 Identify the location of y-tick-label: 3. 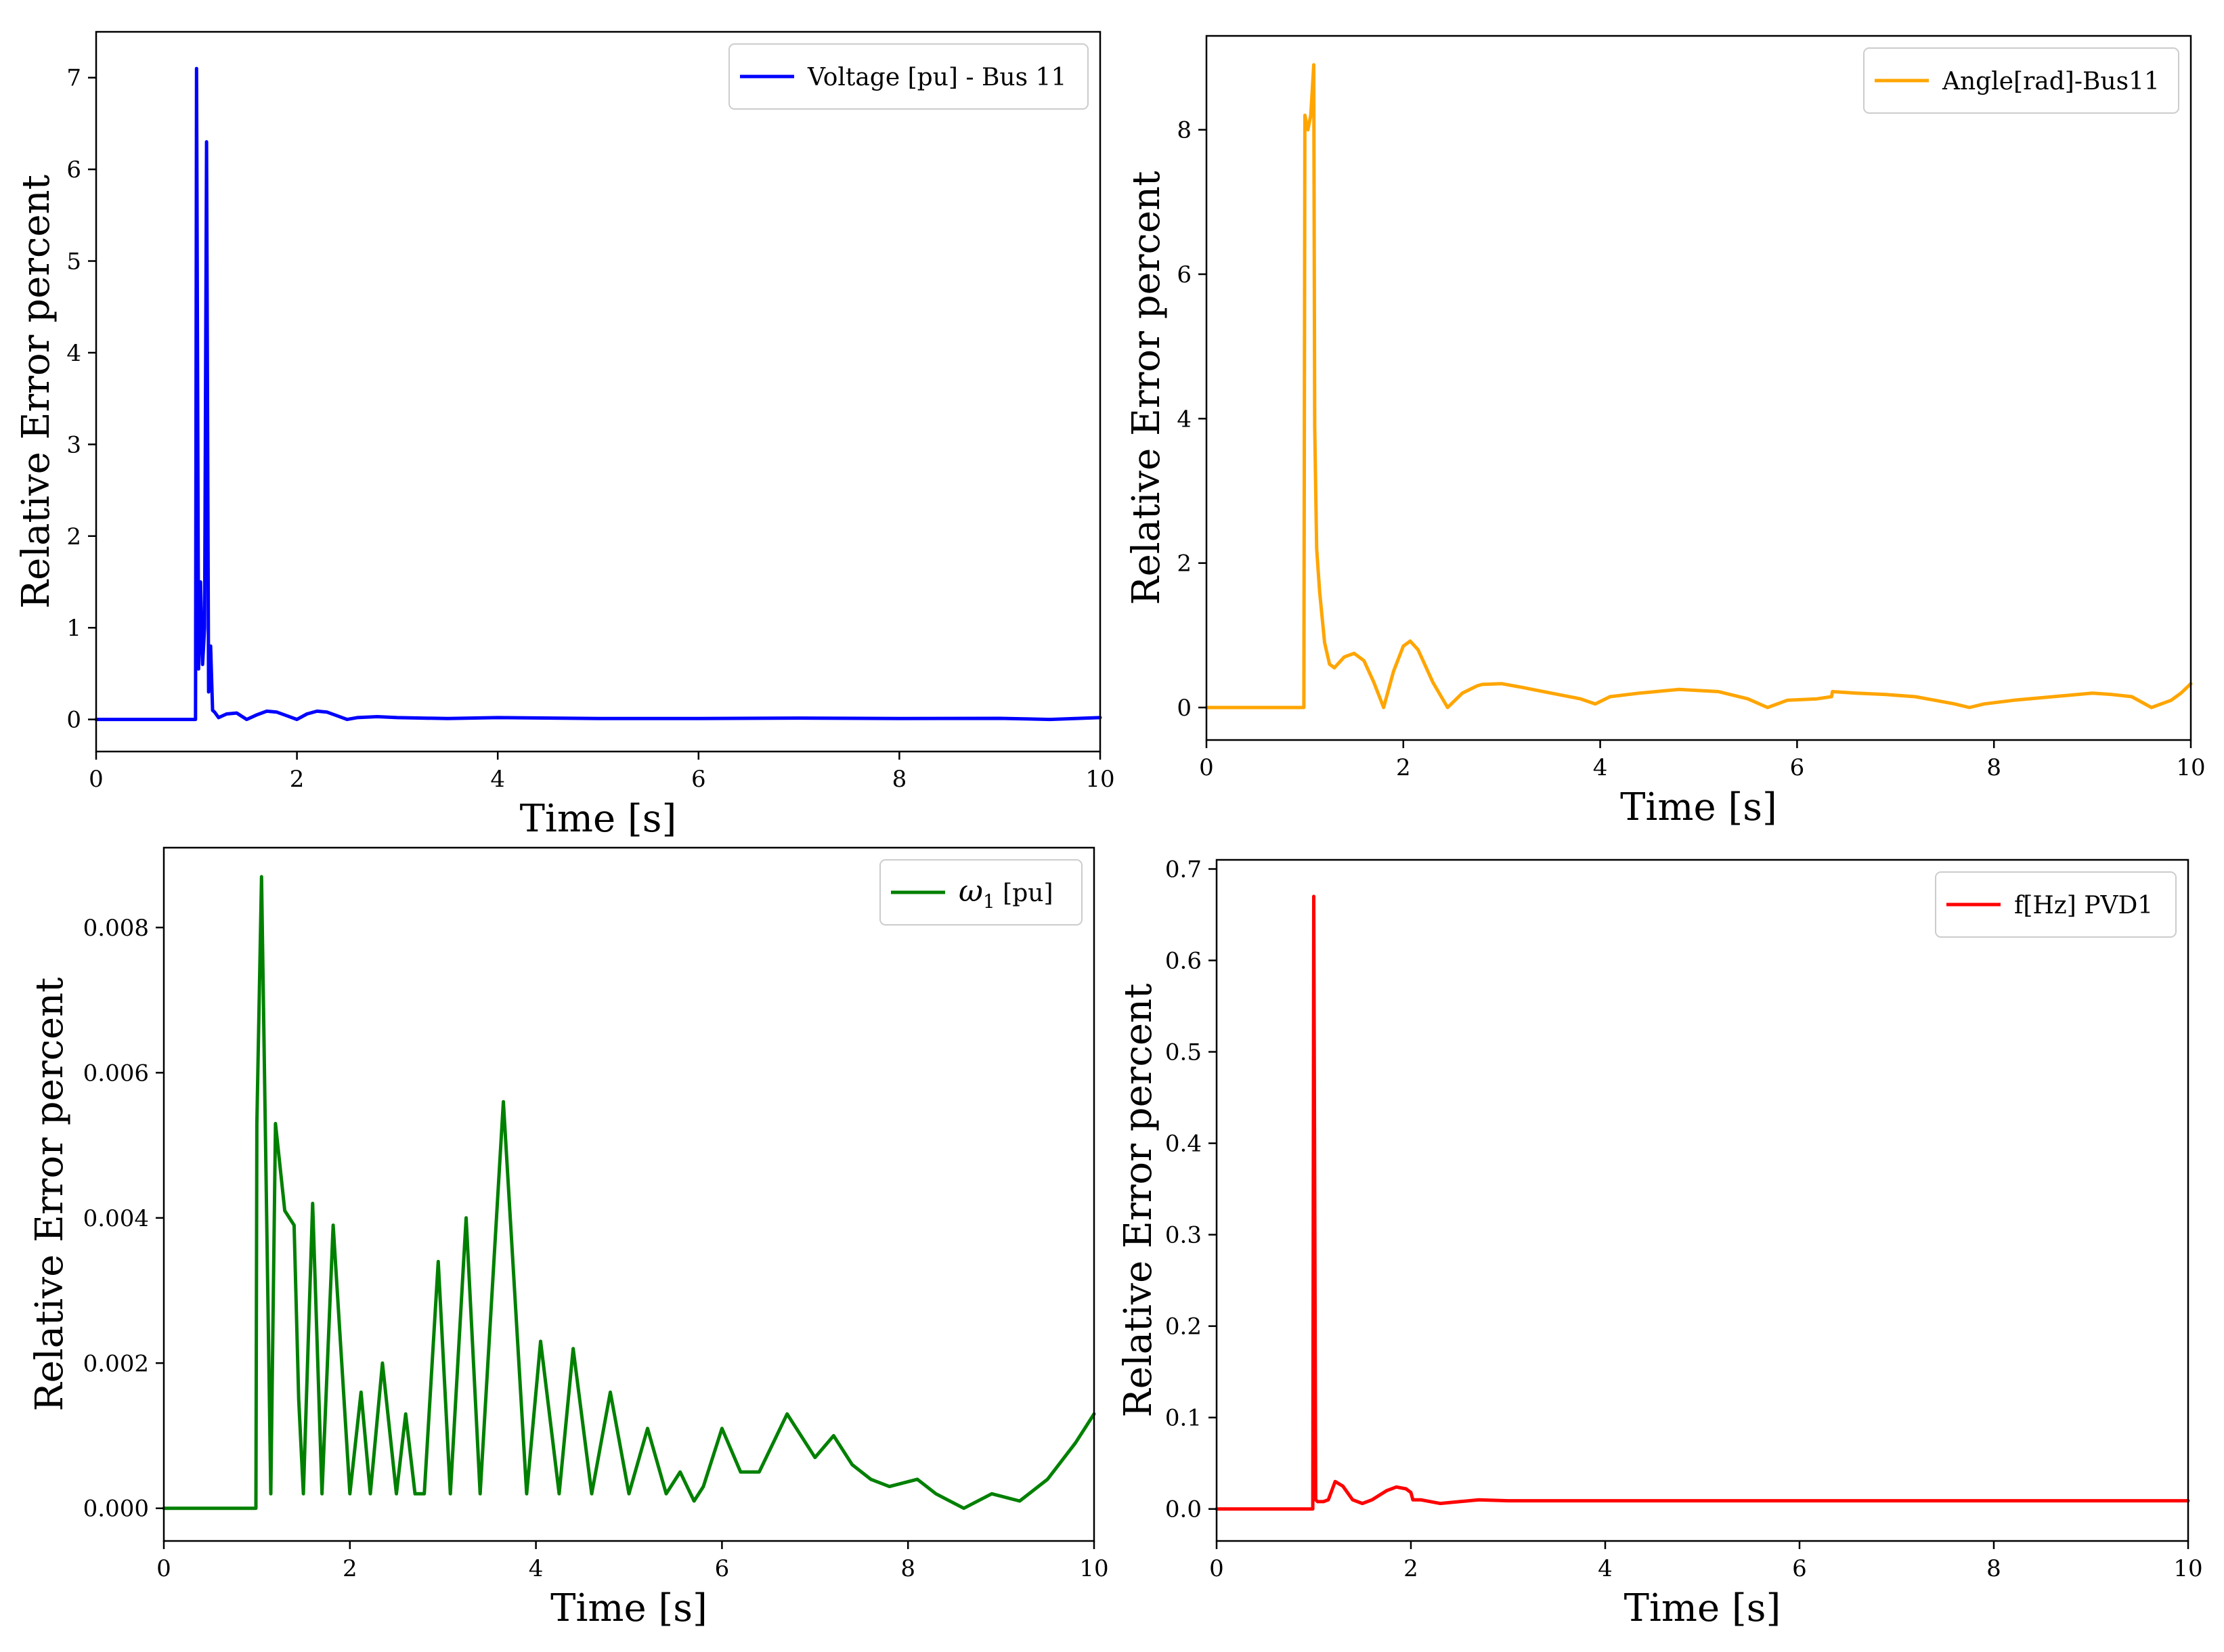
(73, 445).